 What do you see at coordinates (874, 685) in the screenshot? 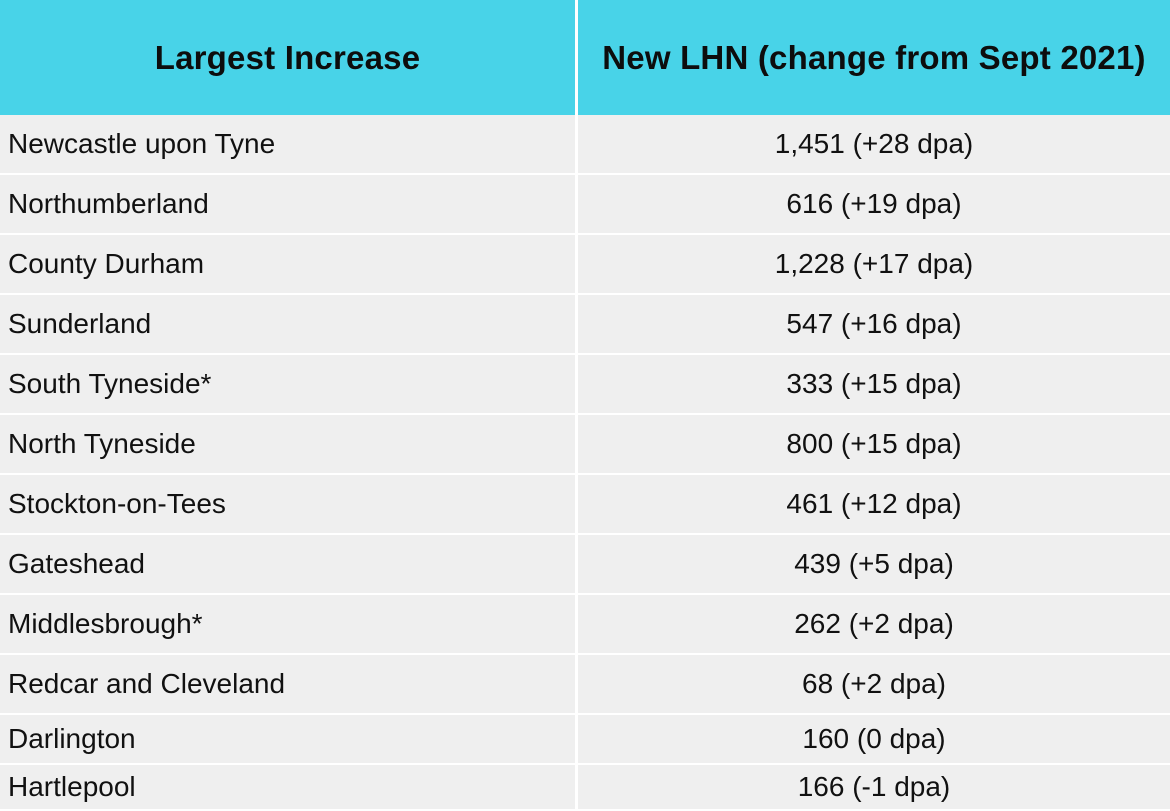
I see `row-value: 68 (+2 dpa)` at bounding box center [874, 685].